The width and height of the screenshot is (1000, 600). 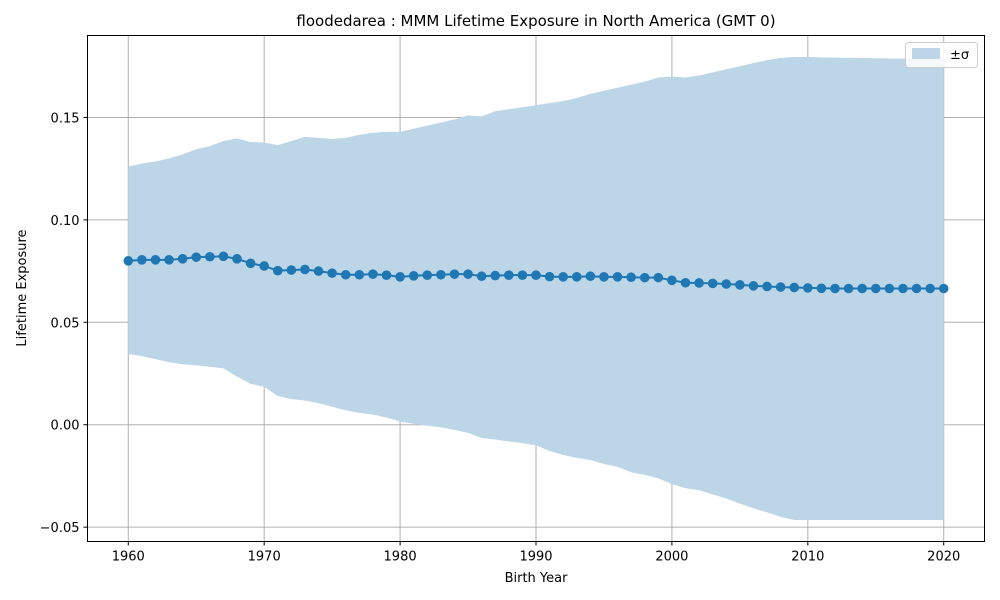 I want to click on x-tick-label: 2010, so click(x=807, y=557).